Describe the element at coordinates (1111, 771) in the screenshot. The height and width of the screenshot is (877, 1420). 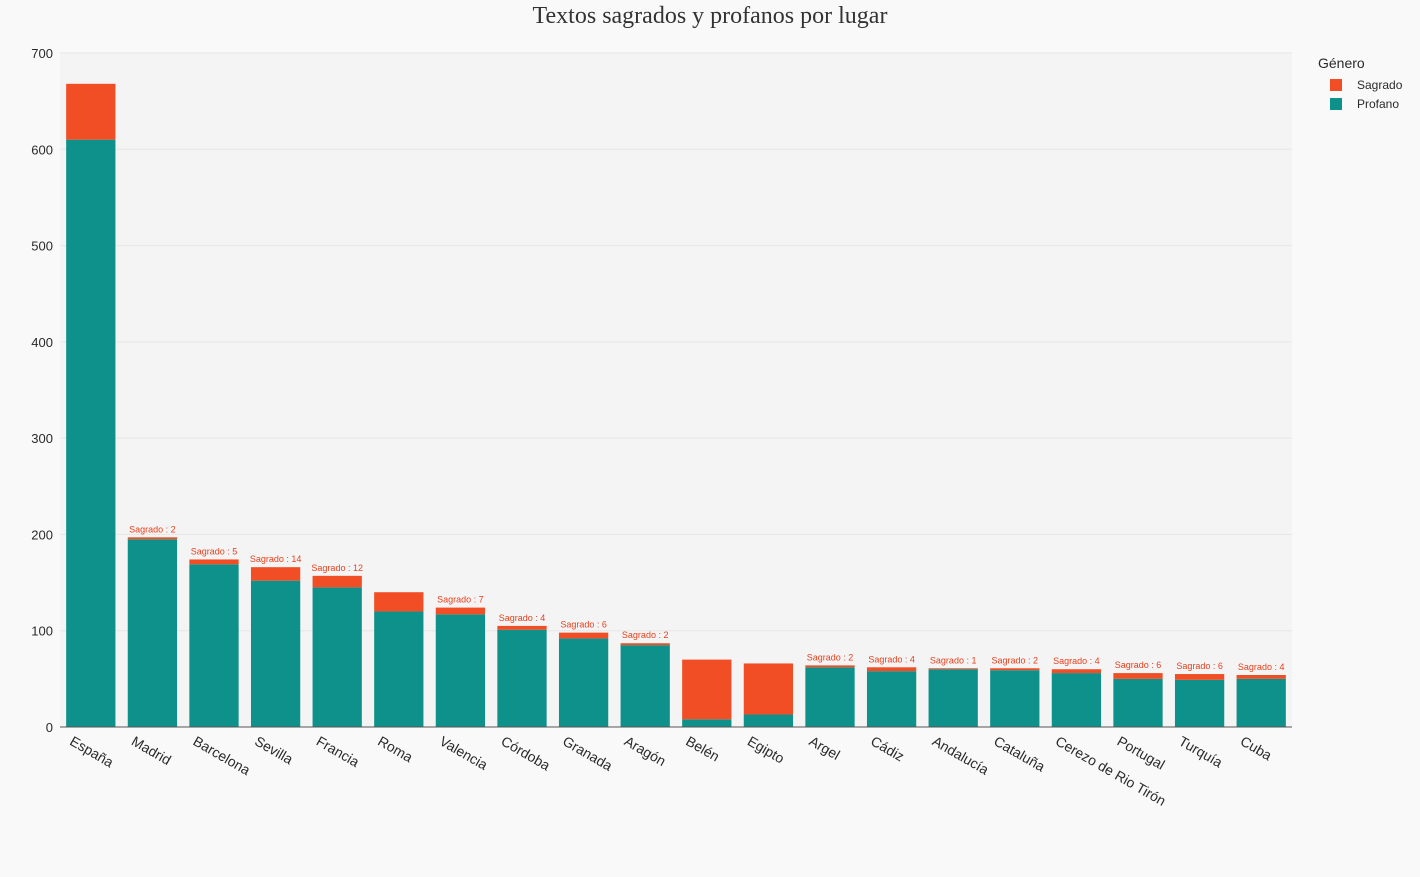
I see `x-tick-label: Cerezo de Rio Tirón` at that location.